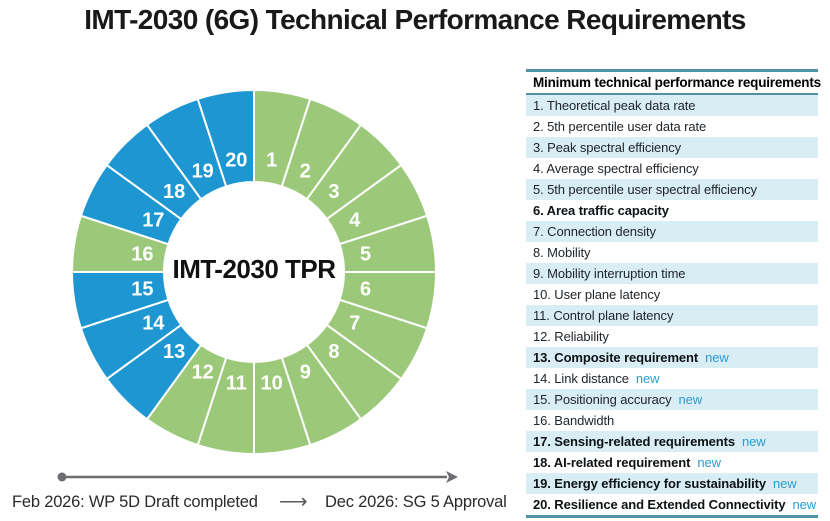  I want to click on requirement-row: 15. Positioning accuracy new, so click(672, 399).